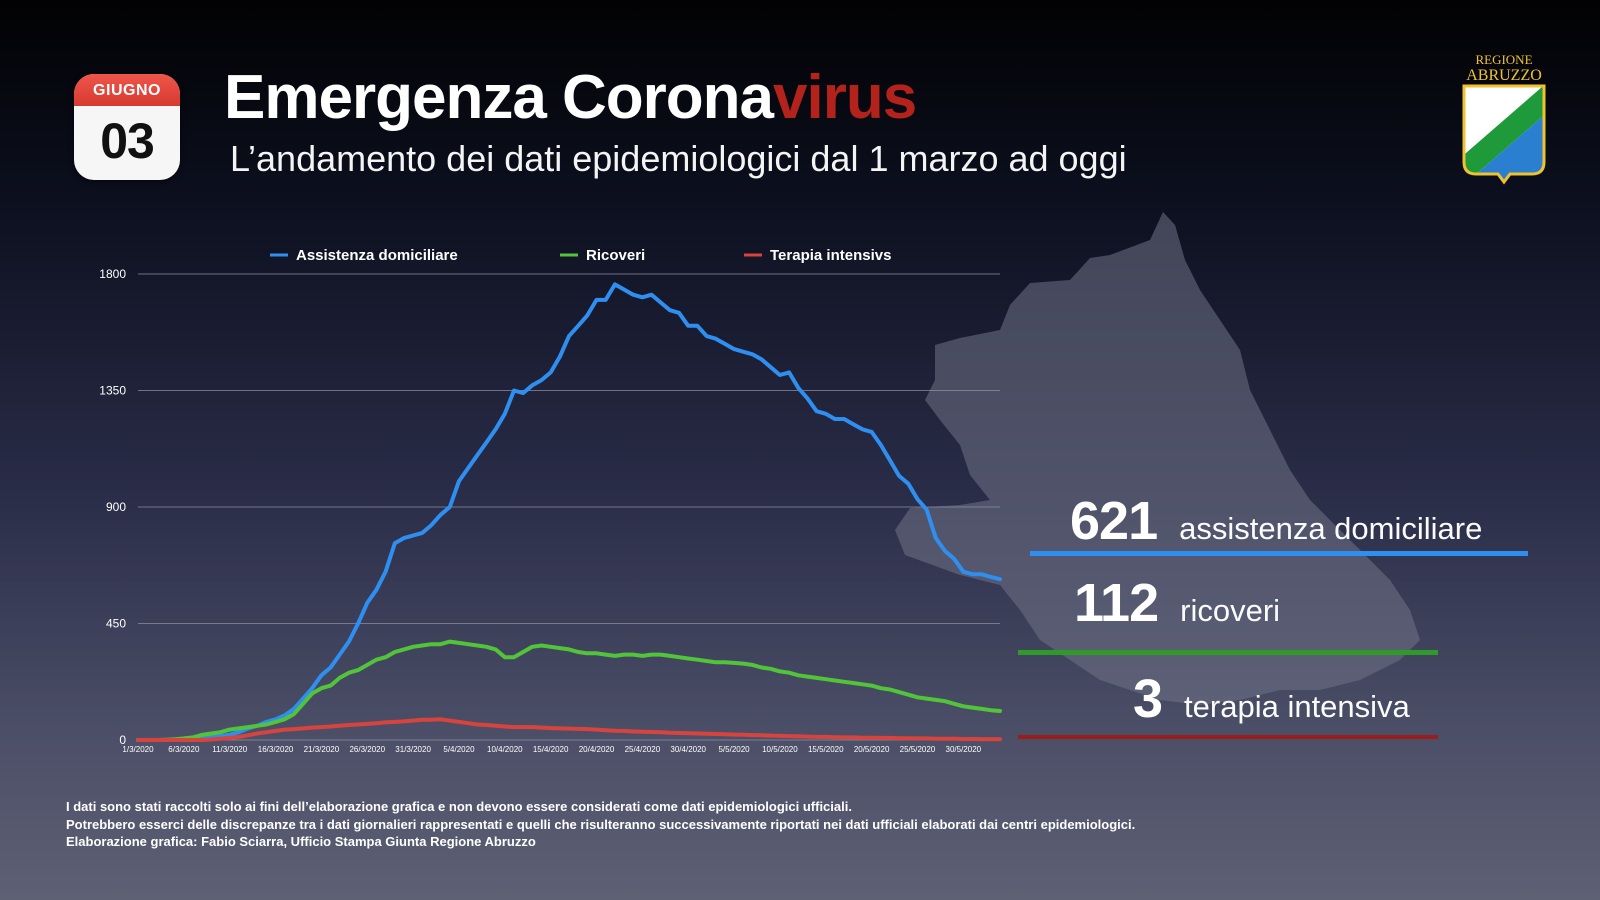 This screenshot has height=900, width=1600. Describe the element at coordinates (872, 749) in the screenshot. I see `x-tick-label: 20/5/2020` at that location.